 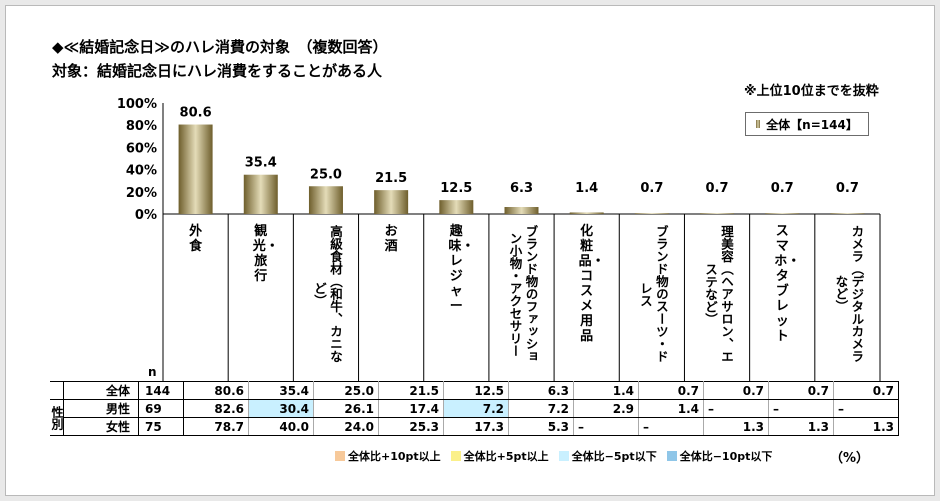 I want to click on chart-subtitle: 対象：結婚記念日にハレ消費をすることがある人, so click(x=217, y=71).